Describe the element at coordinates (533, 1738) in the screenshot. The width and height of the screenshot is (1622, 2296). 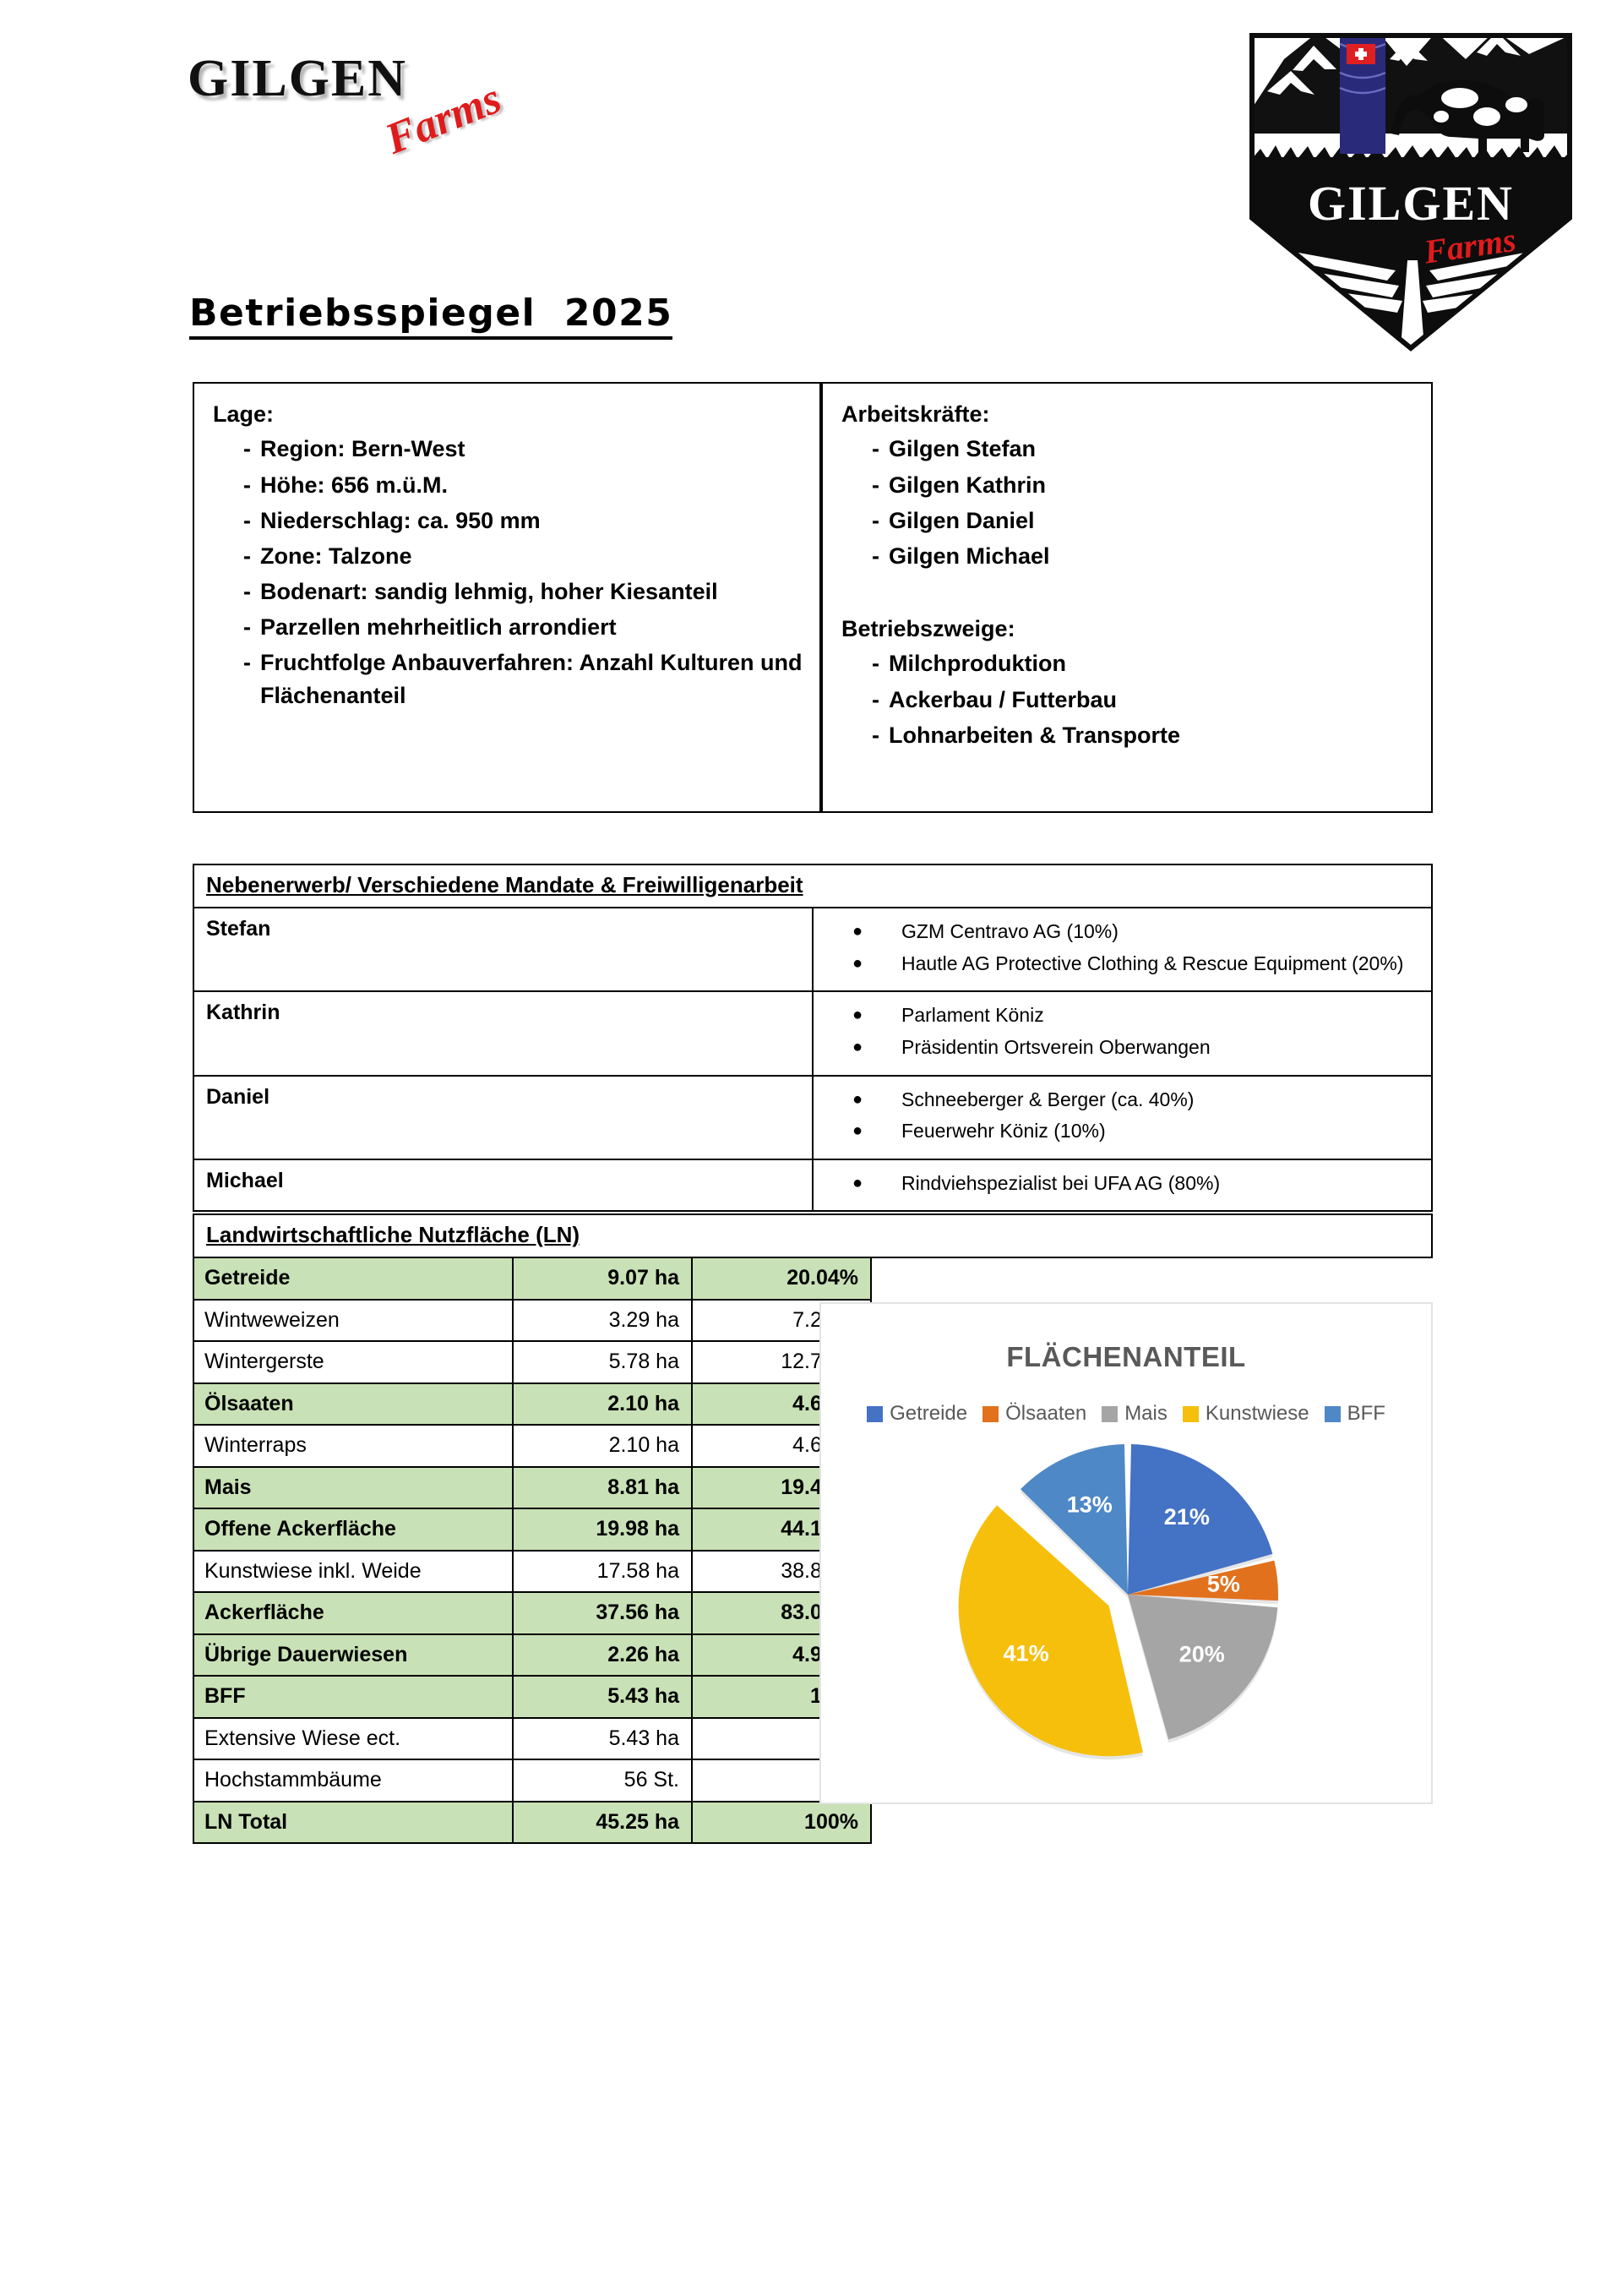
I see `table-row: Extensive Wiese ect. 5.43 ha` at that location.